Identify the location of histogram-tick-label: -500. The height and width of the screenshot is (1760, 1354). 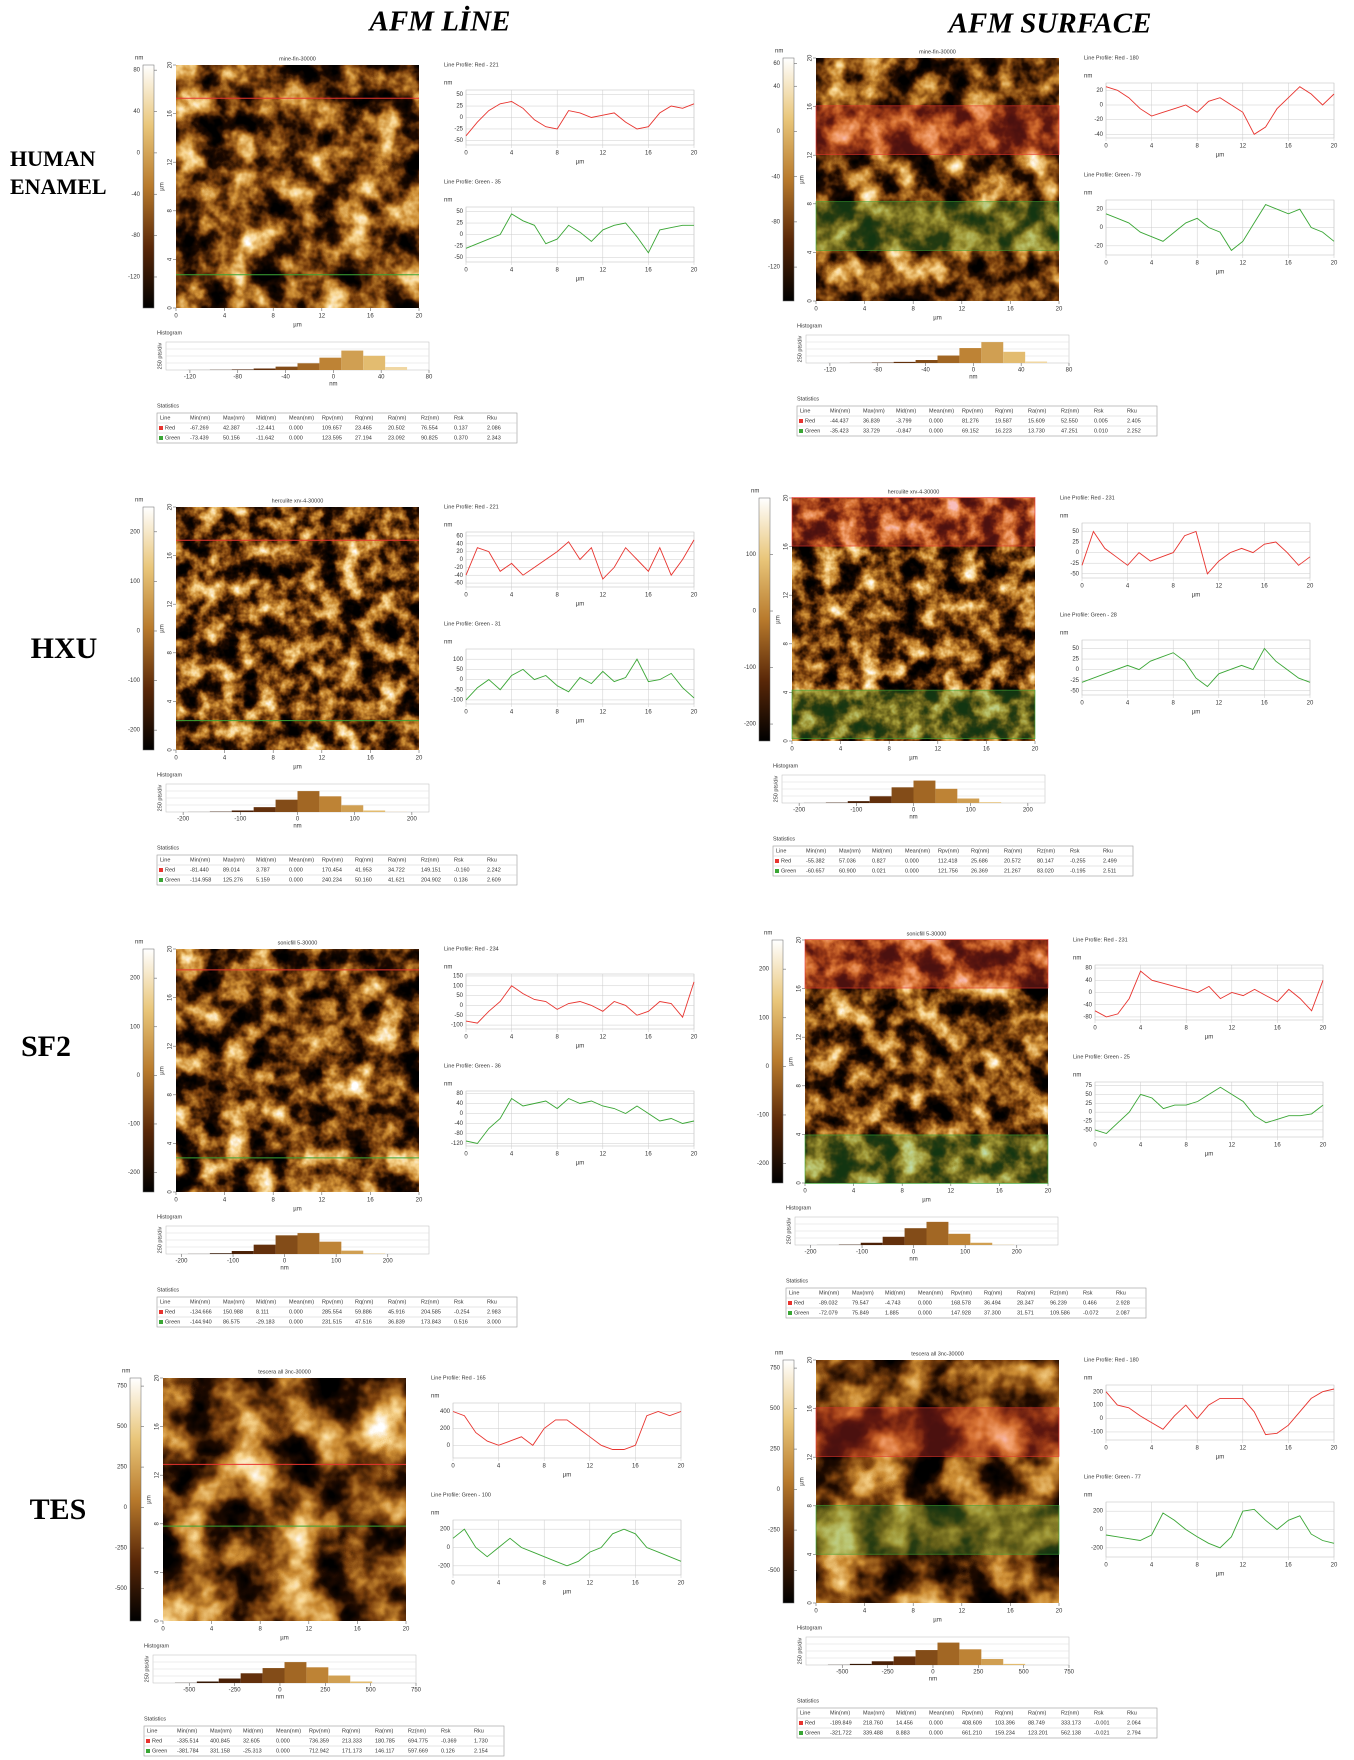
(842, 1673).